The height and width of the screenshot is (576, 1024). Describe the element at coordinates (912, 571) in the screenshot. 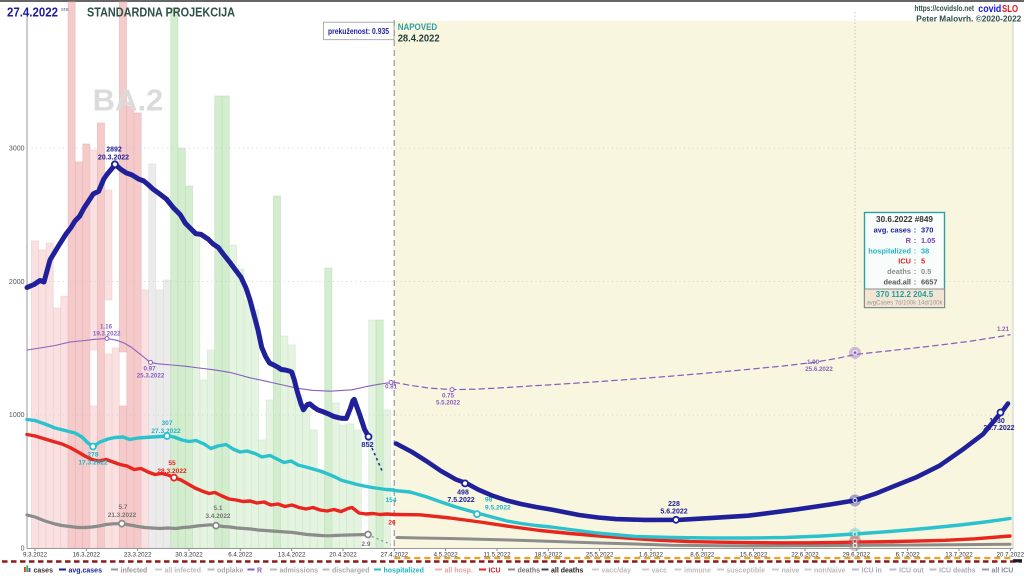

I see `svg-text: ICU out` at that location.